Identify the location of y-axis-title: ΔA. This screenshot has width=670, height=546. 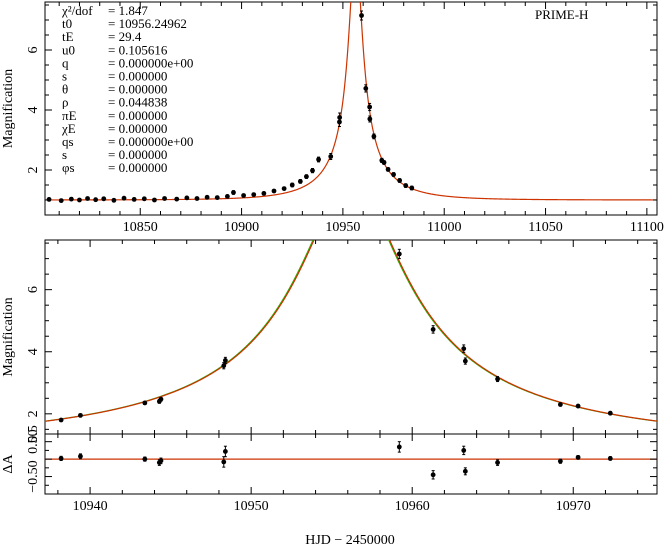
(8, 464).